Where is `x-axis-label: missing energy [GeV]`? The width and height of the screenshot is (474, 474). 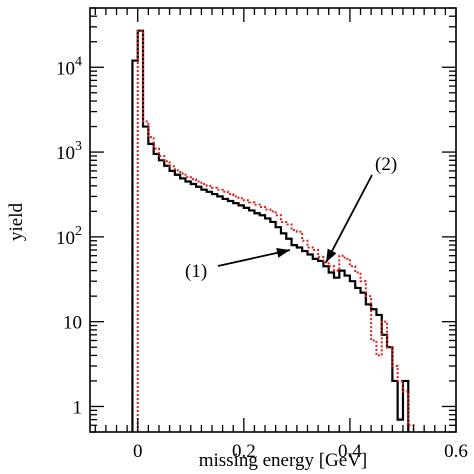 x-axis-label: missing energy [GeV] is located at coordinates (283, 460).